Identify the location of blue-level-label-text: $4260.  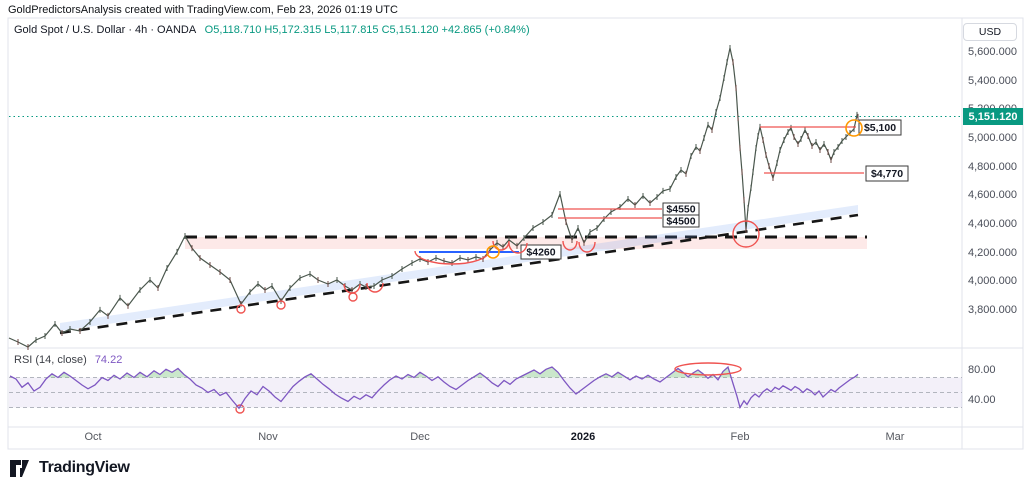
(540, 253).